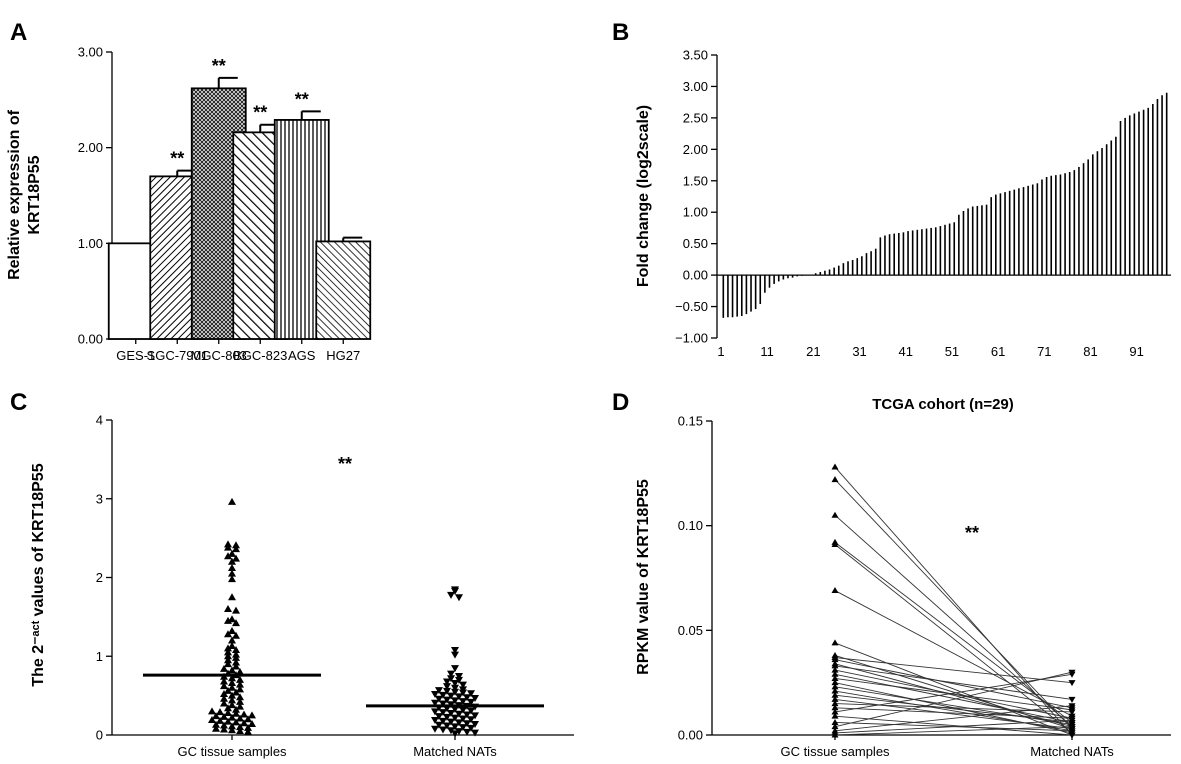 Image resolution: width=1181 pixels, height=764 pixels. Describe the element at coordinates (998, 351) in the screenshot. I see `panel-b-x-tick-label: 61` at that location.